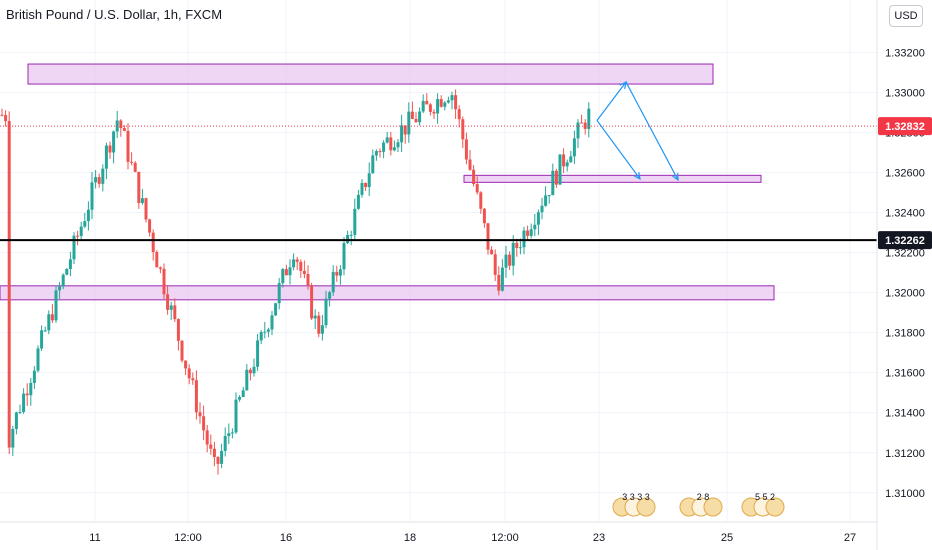  Describe the element at coordinates (905, 214) in the screenshot. I see `y-tick-label: 1.32400` at that location.